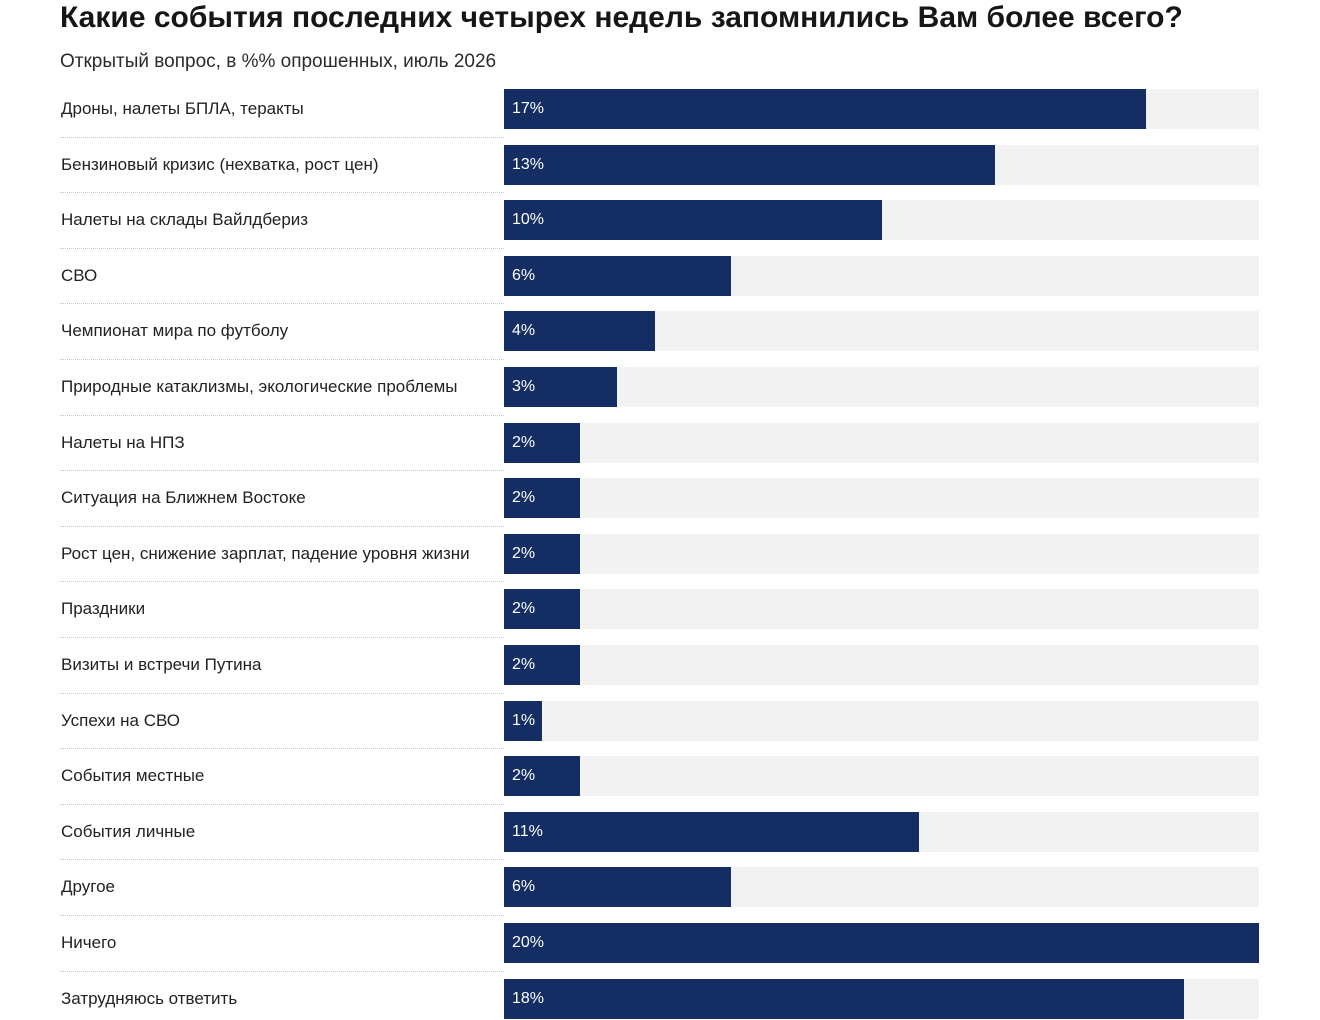 The height and width of the screenshot is (1020, 1320). What do you see at coordinates (182, 108) in the screenshot?
I see `category-label: Дроны, налеты БПЛА, теракты` at bounding box center [182, 108].